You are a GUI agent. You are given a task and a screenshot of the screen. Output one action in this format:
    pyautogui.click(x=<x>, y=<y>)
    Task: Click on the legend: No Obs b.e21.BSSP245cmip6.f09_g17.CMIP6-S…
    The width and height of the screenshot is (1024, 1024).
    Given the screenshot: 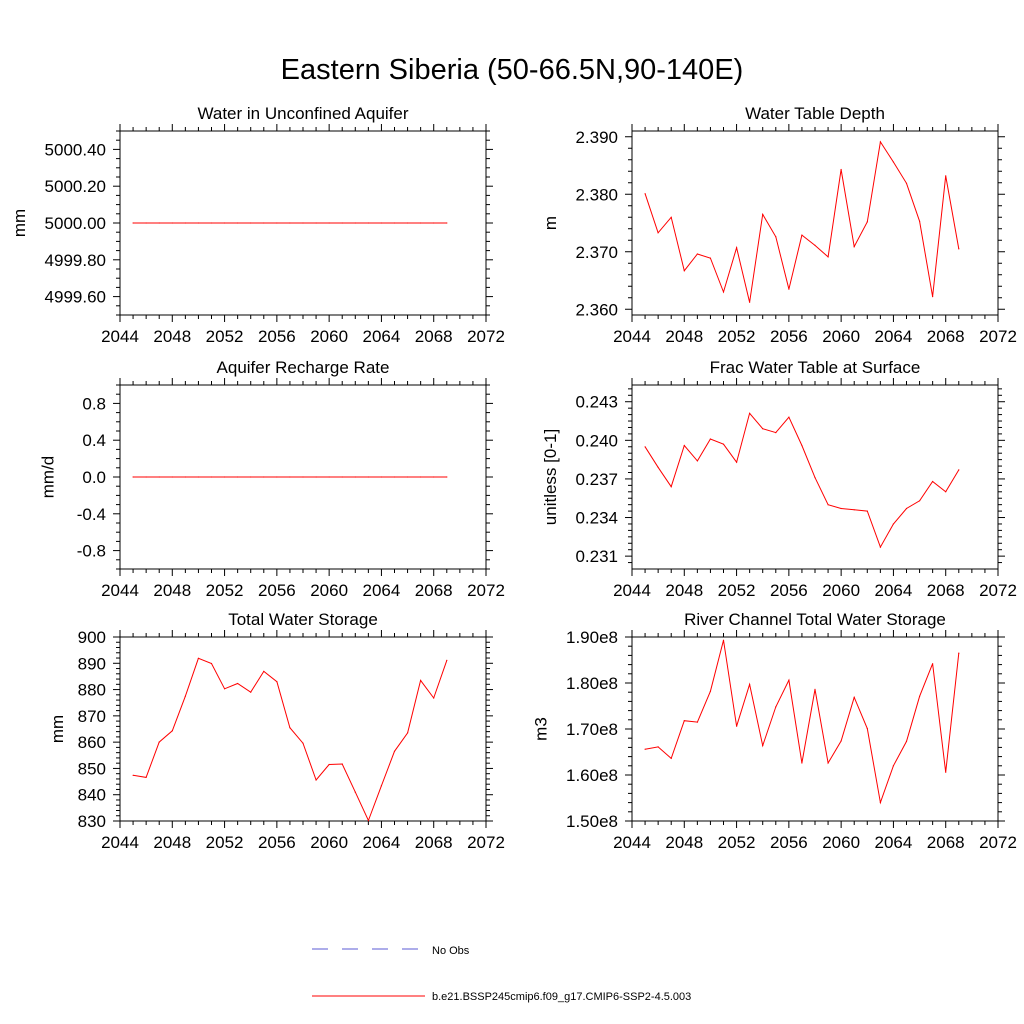 What is the action you would take?
    pyautogui.click(x=501, y=974)
    